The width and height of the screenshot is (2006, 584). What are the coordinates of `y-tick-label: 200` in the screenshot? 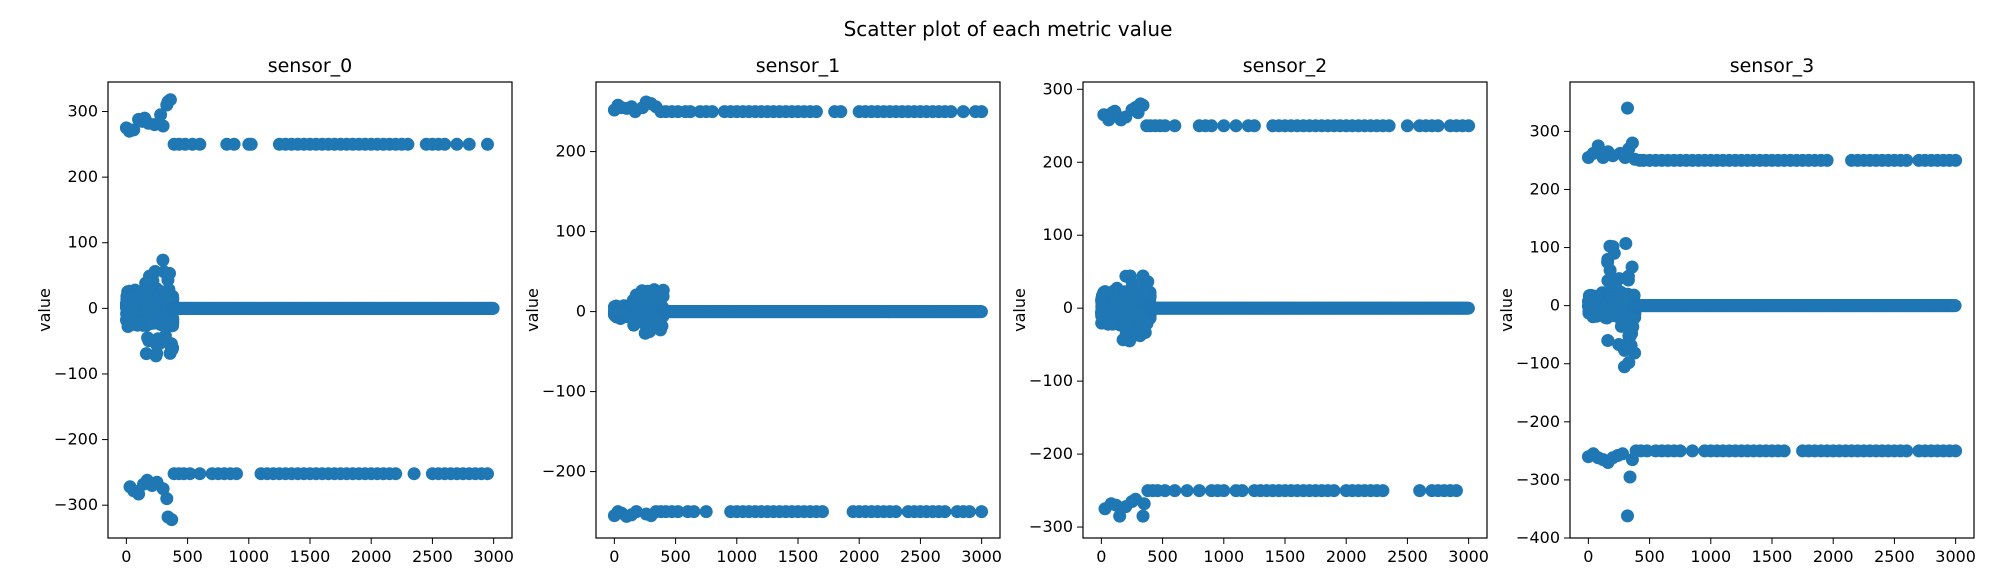 It's located at (82, 176).